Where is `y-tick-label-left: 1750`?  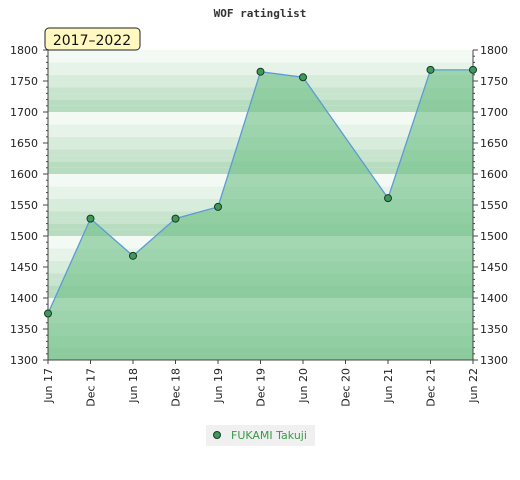
y-tick-label-left: 1750 is located at coordinates (24, 81).